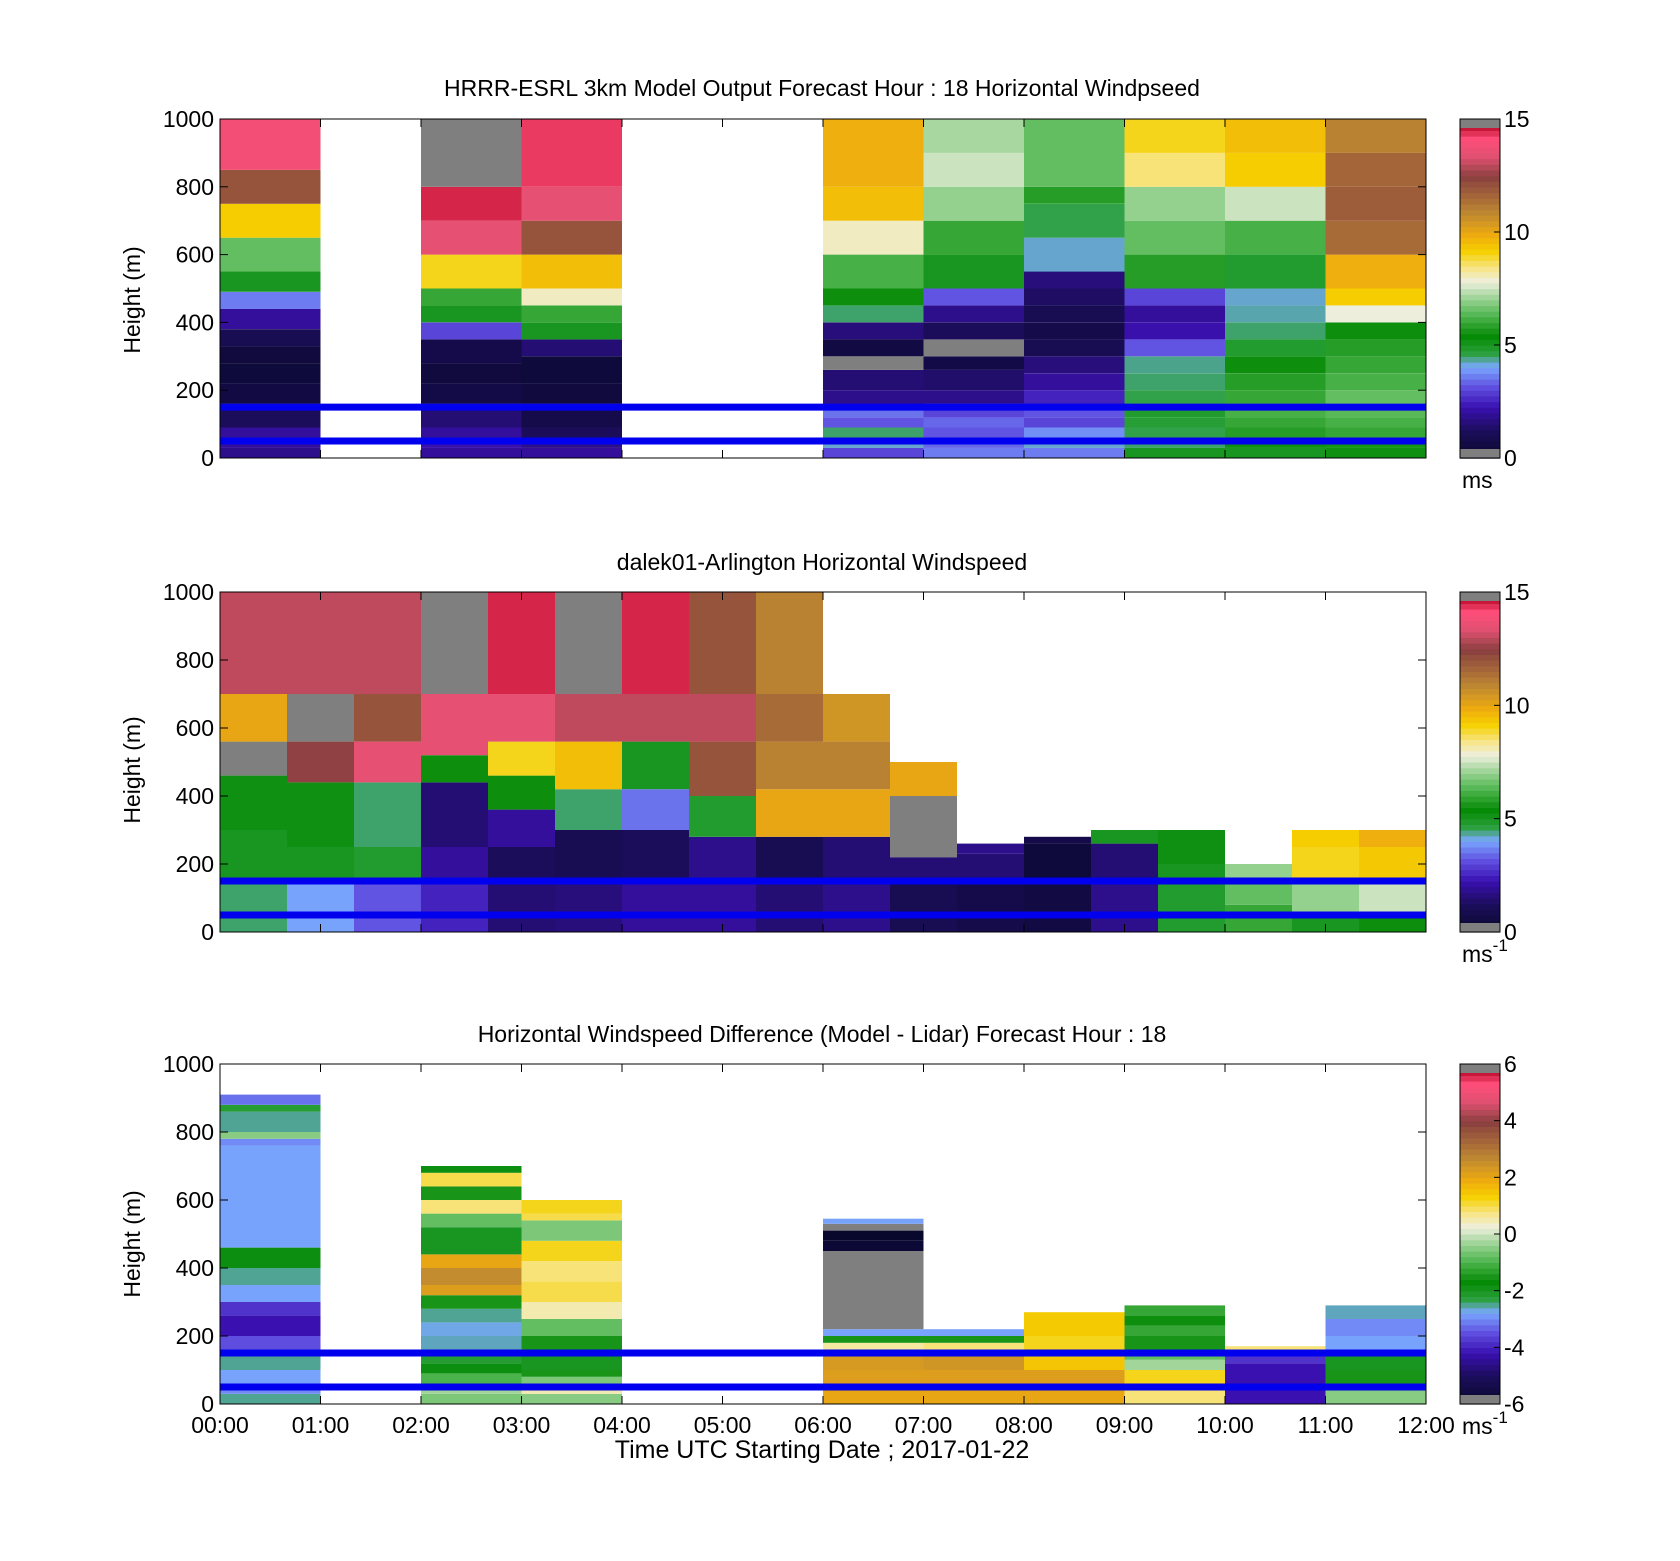 This screenshot has width=1680, height=1561. I want to click on colorbar-tick-label: 10, so click(1517, 705).